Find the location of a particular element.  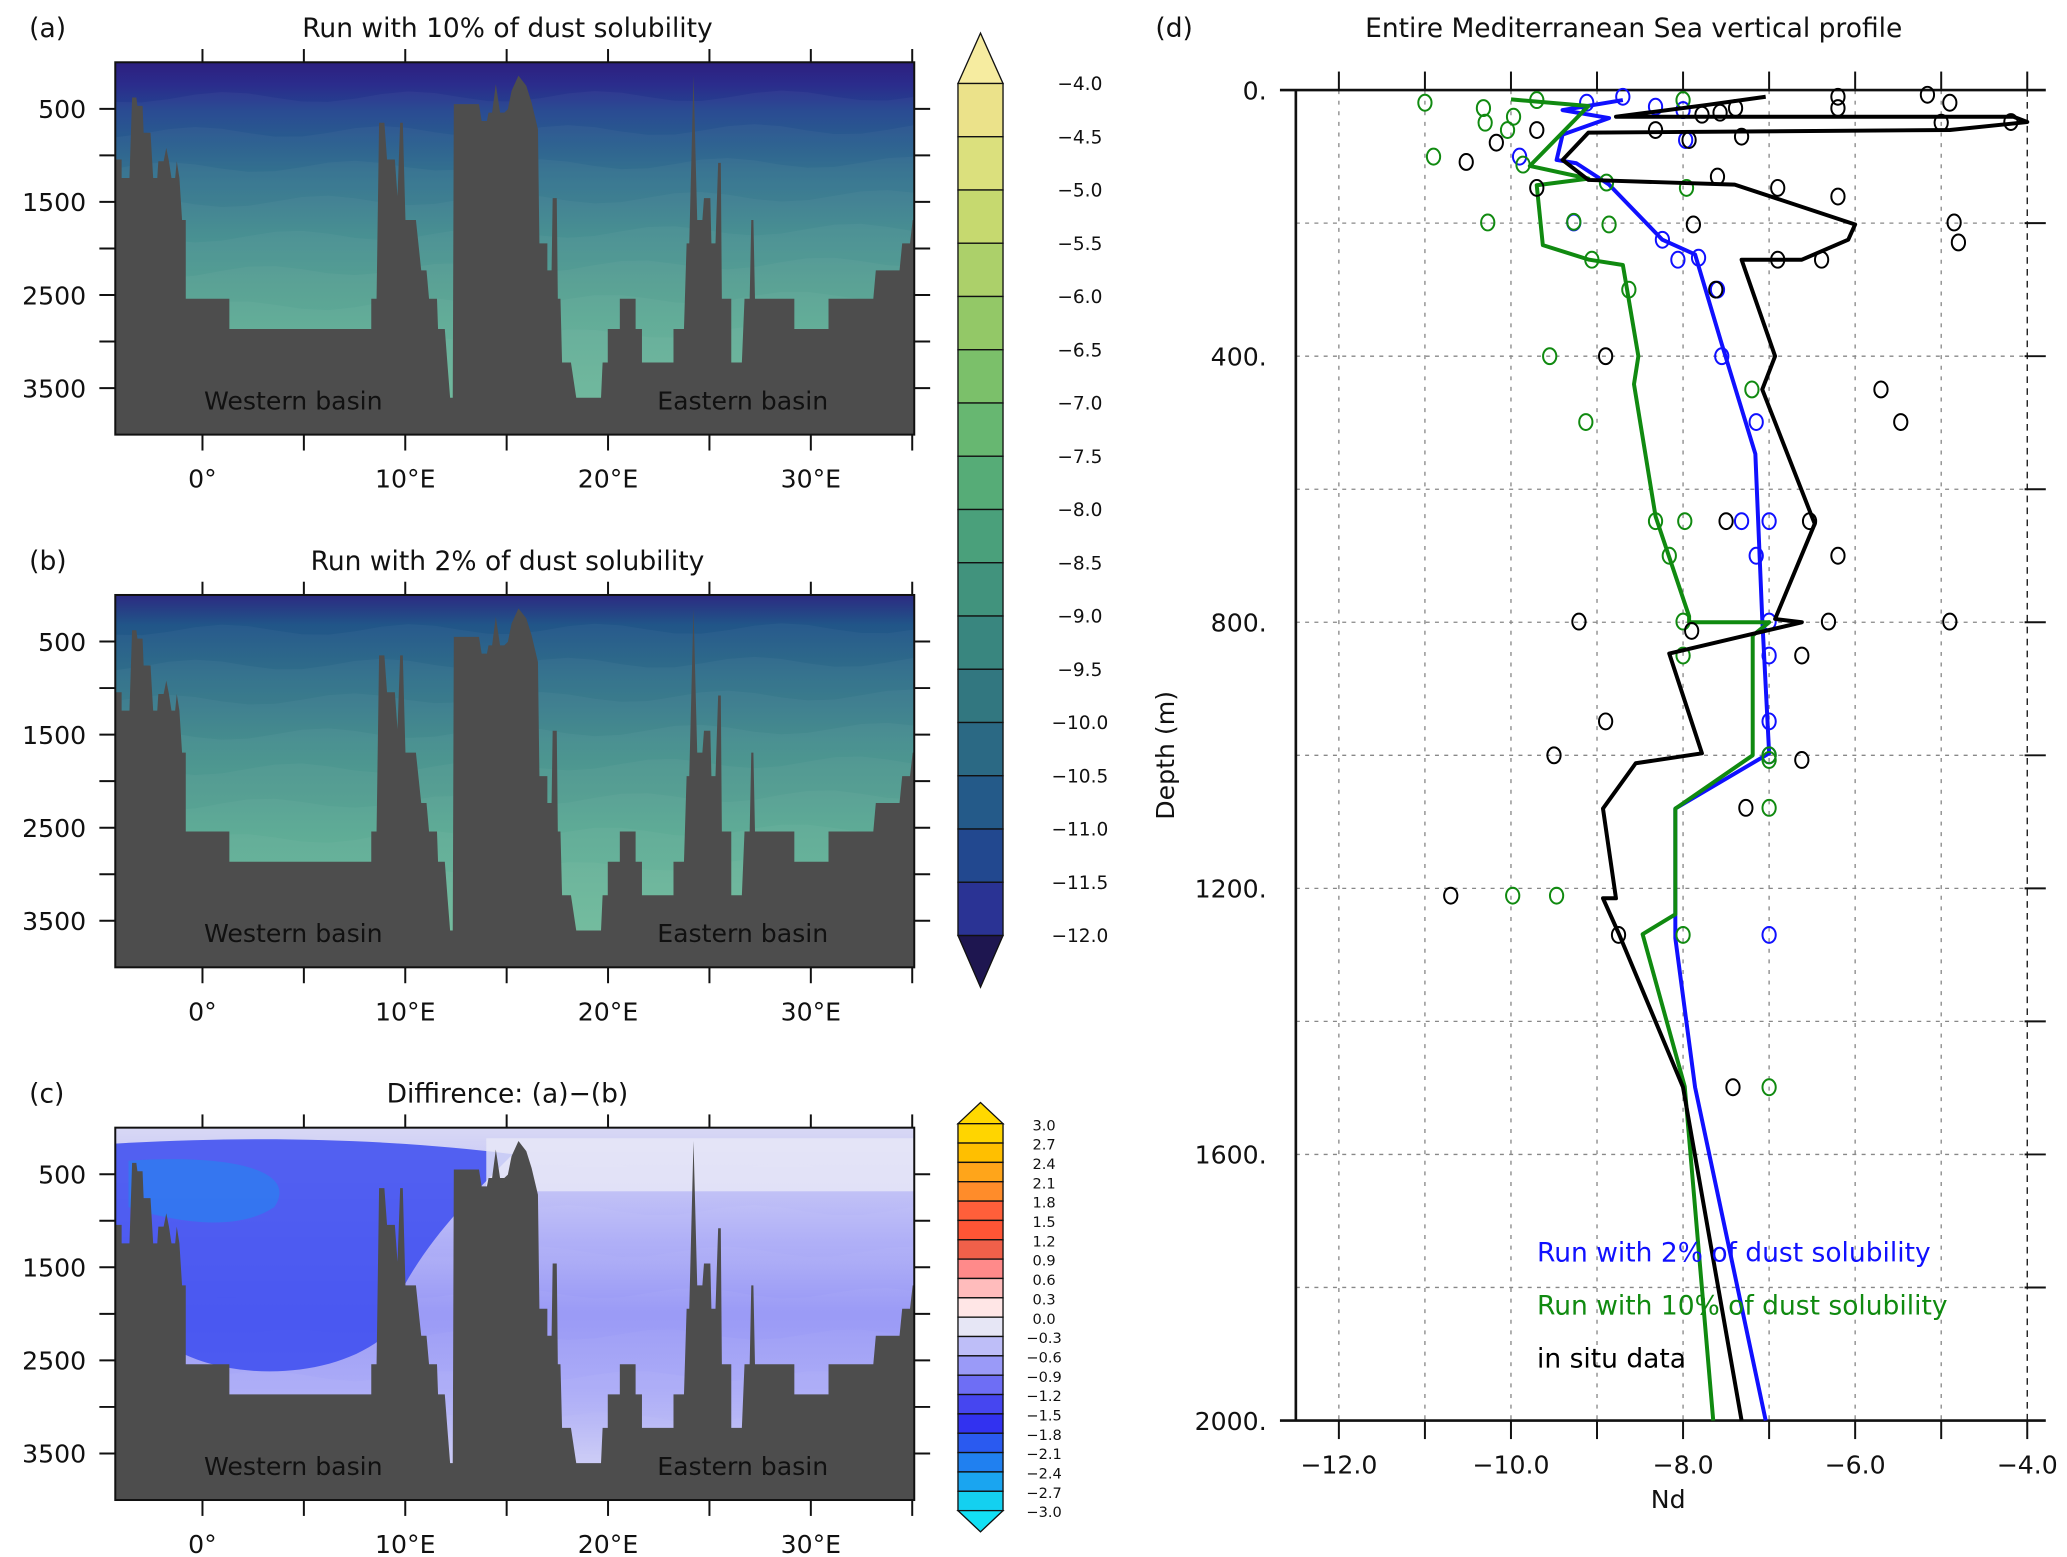

colorbar-label: −5.0 is located at coordinates (1079, 191).